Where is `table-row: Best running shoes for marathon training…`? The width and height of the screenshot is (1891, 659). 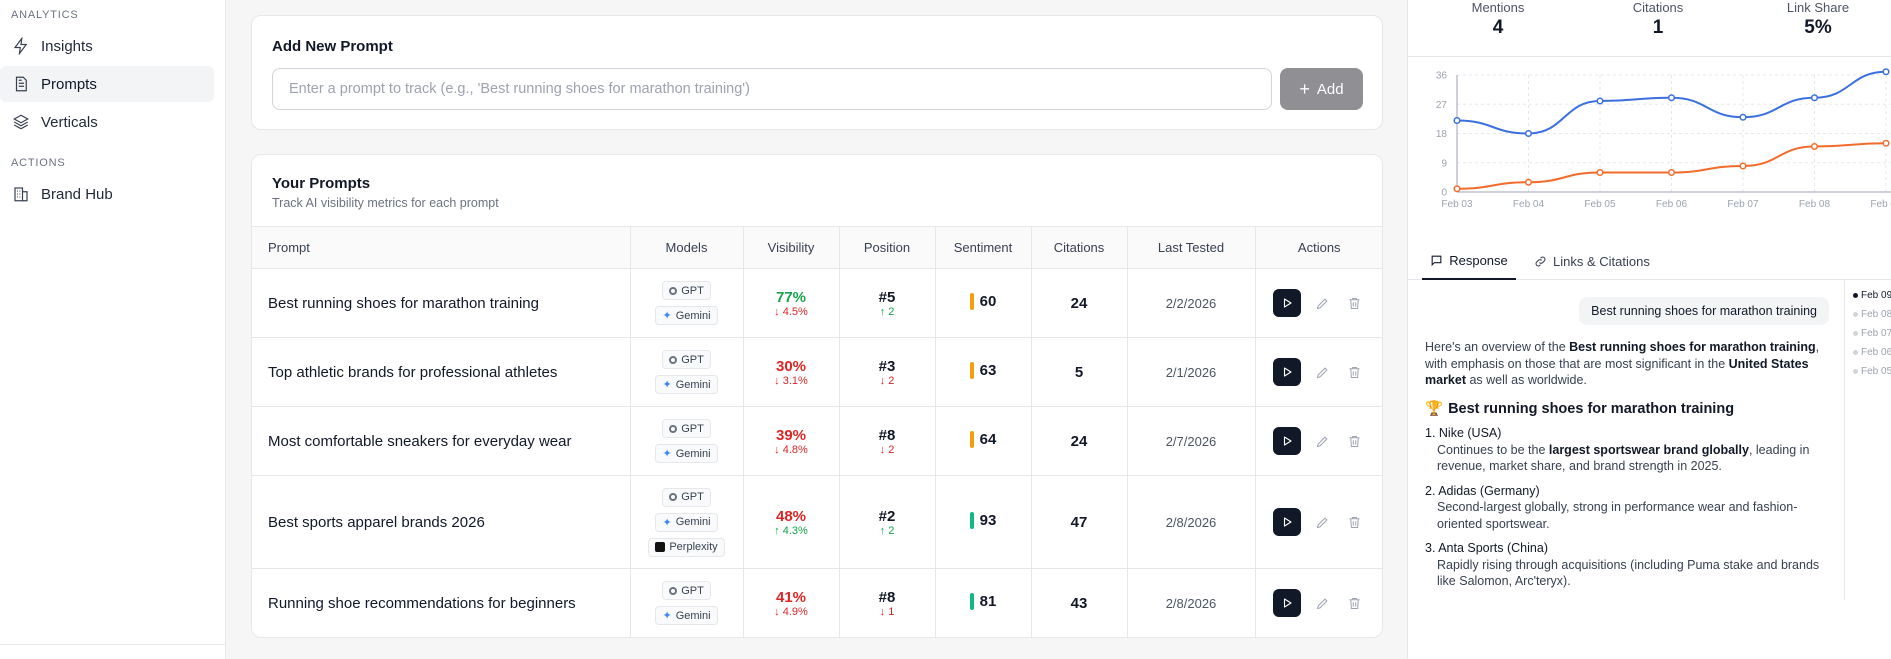
table-row: Best running shoes for marathon training… is located at coordinates (817, 303).